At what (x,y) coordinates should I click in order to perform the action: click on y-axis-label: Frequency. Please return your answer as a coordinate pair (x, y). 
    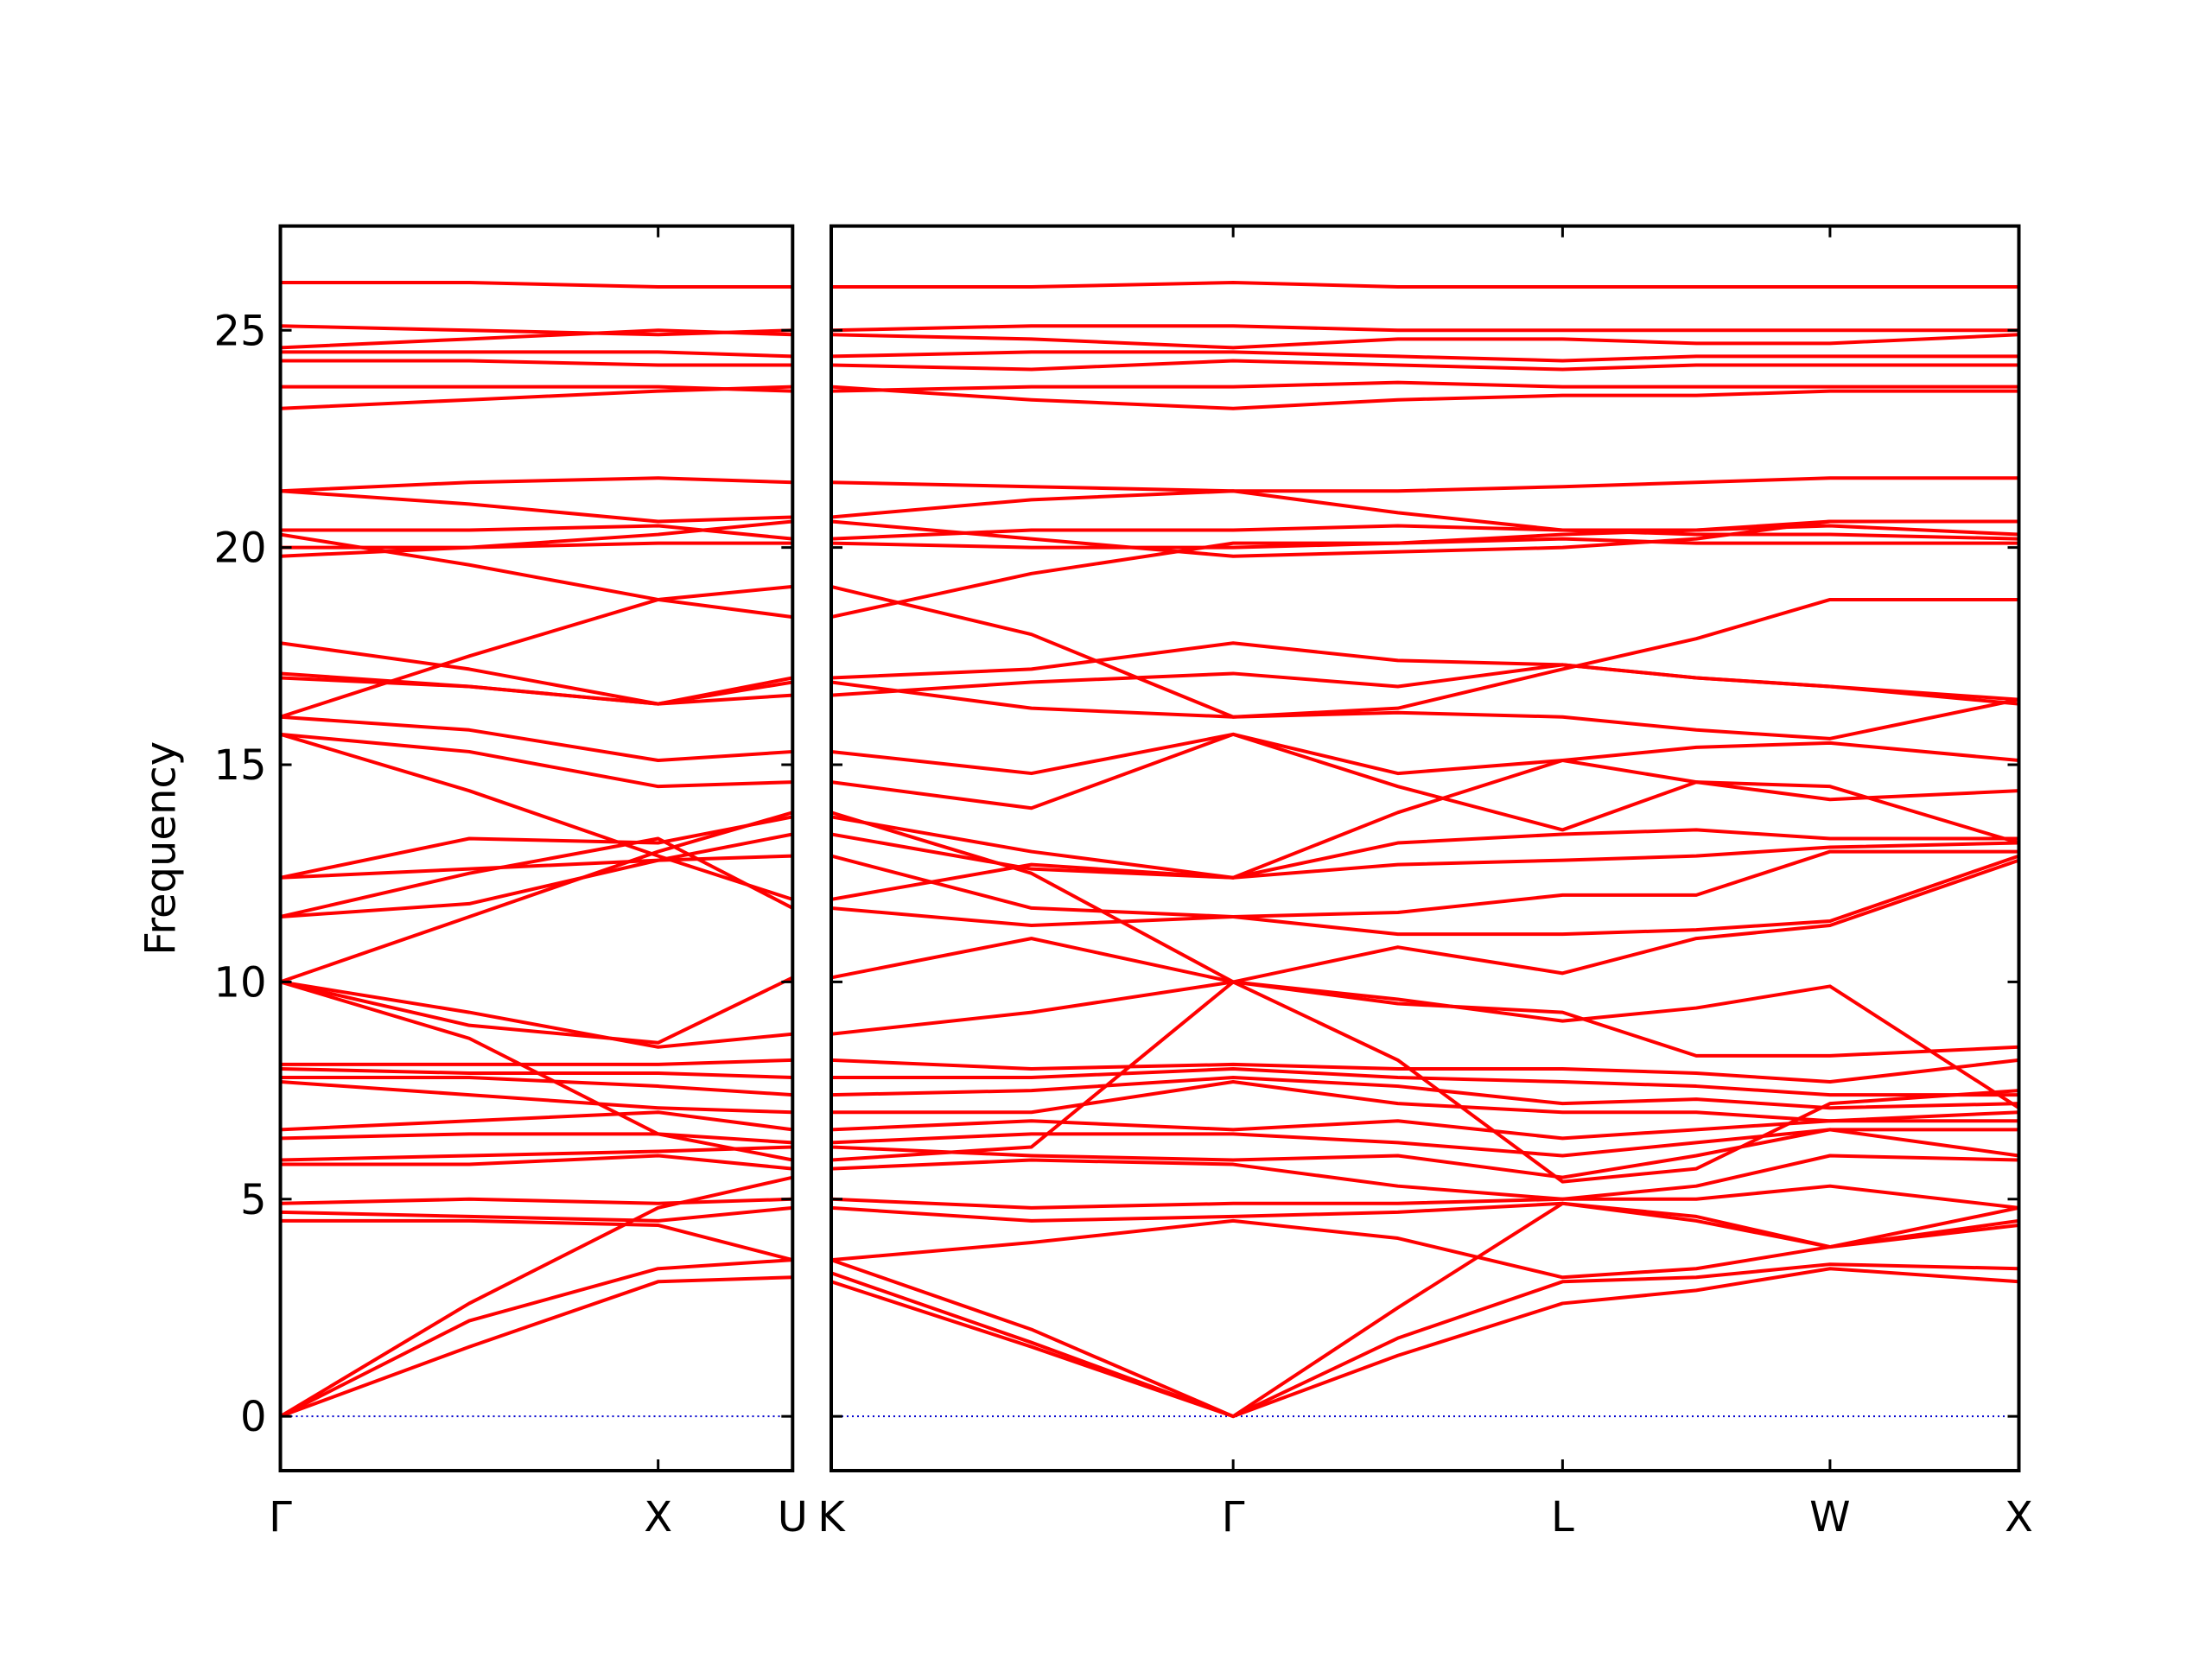
    Looking at the image, I should click on (161, 848).